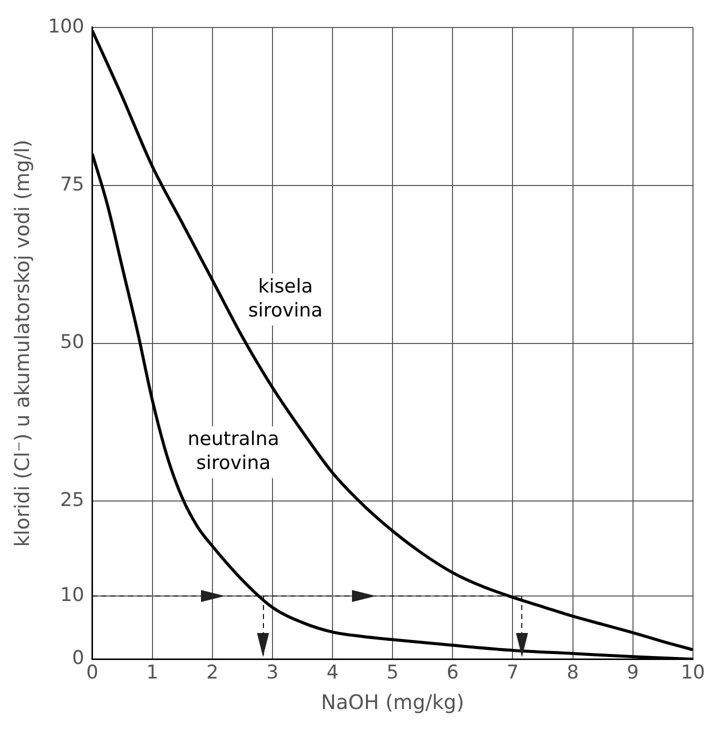 This screenshot has height=729, width=717. Describe the element at coordinates (572, 673) in the screenshot. I see `x-tick-label: 8` at that location.